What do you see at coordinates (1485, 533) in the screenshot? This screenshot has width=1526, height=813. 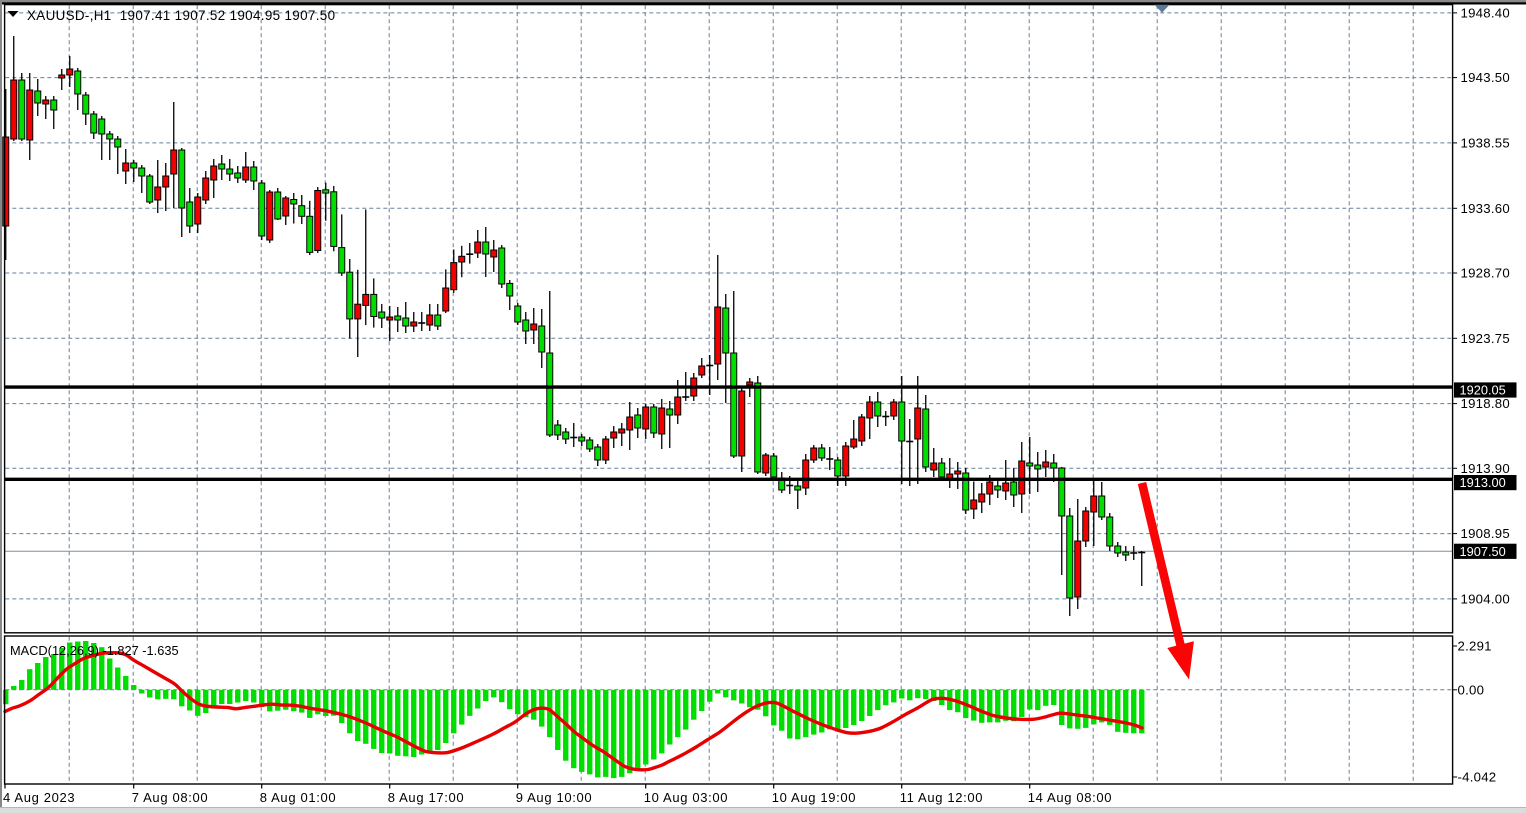 I see `svg-text: 1908.95` at bounding box center [1485, 533].